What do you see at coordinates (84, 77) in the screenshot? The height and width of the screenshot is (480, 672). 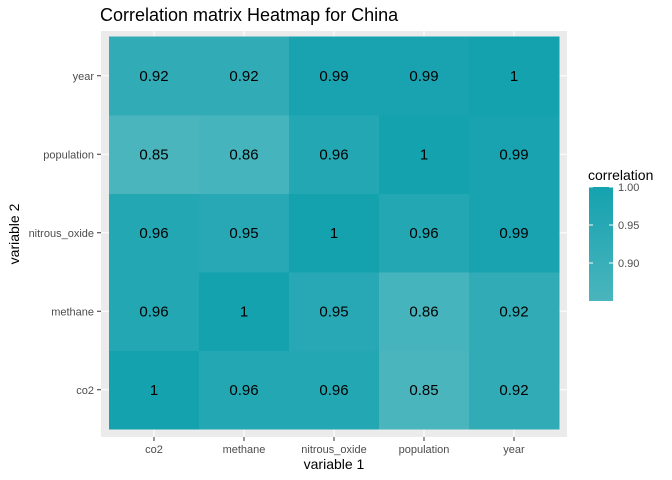 I see `y-tick-label: year` at bounding box center [84, 77].